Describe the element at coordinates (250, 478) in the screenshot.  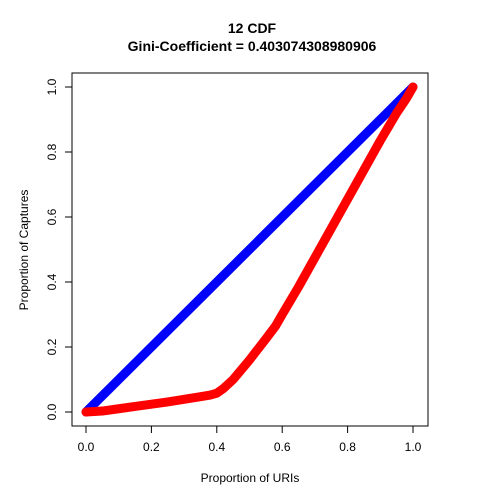
I see `x-axis-label: Proportion of URIs` at that location.